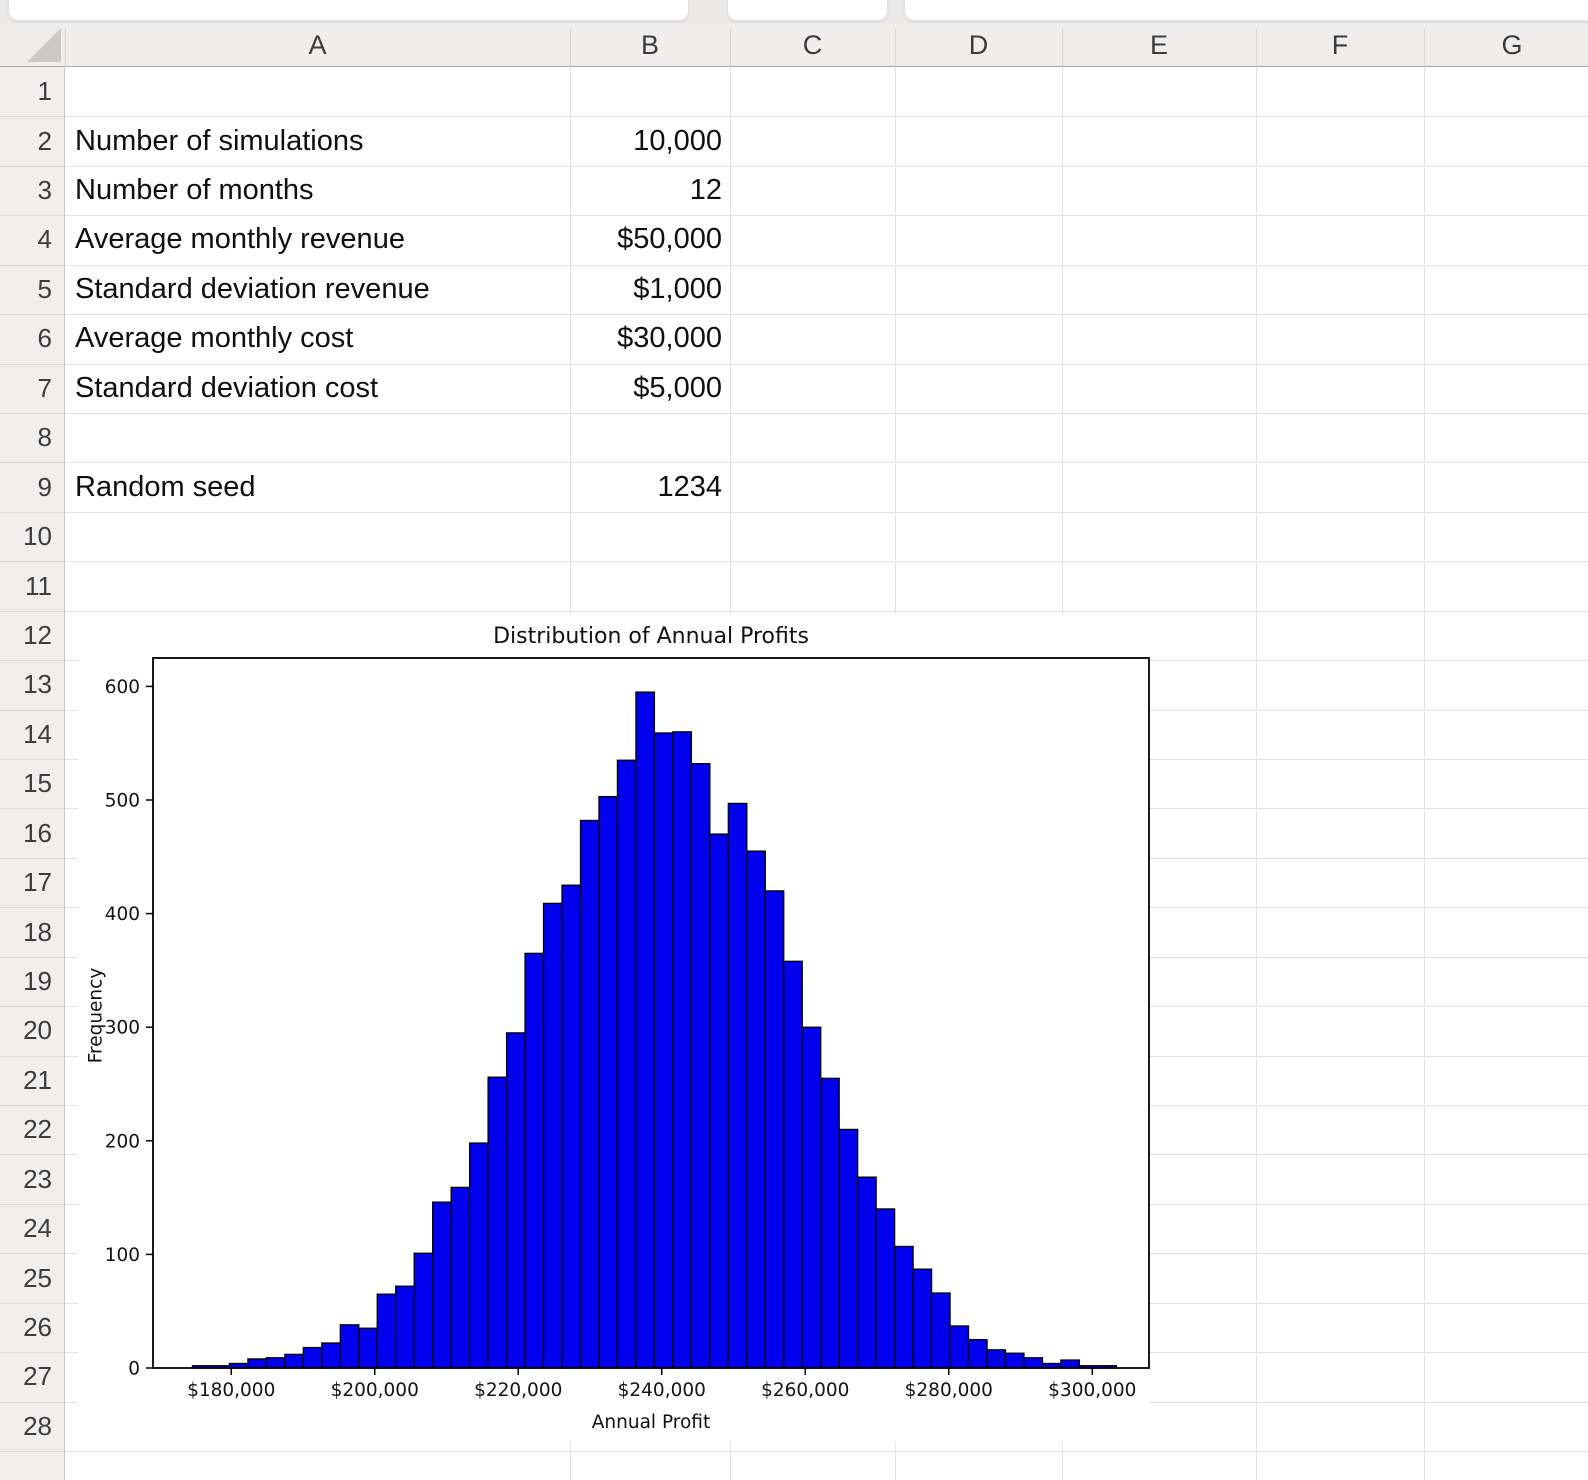 This screenshot has height=1480, width=1588. Describe the element at coordinates (44, 288) in the screenshot. I see `row-header-5: 5` at that location.